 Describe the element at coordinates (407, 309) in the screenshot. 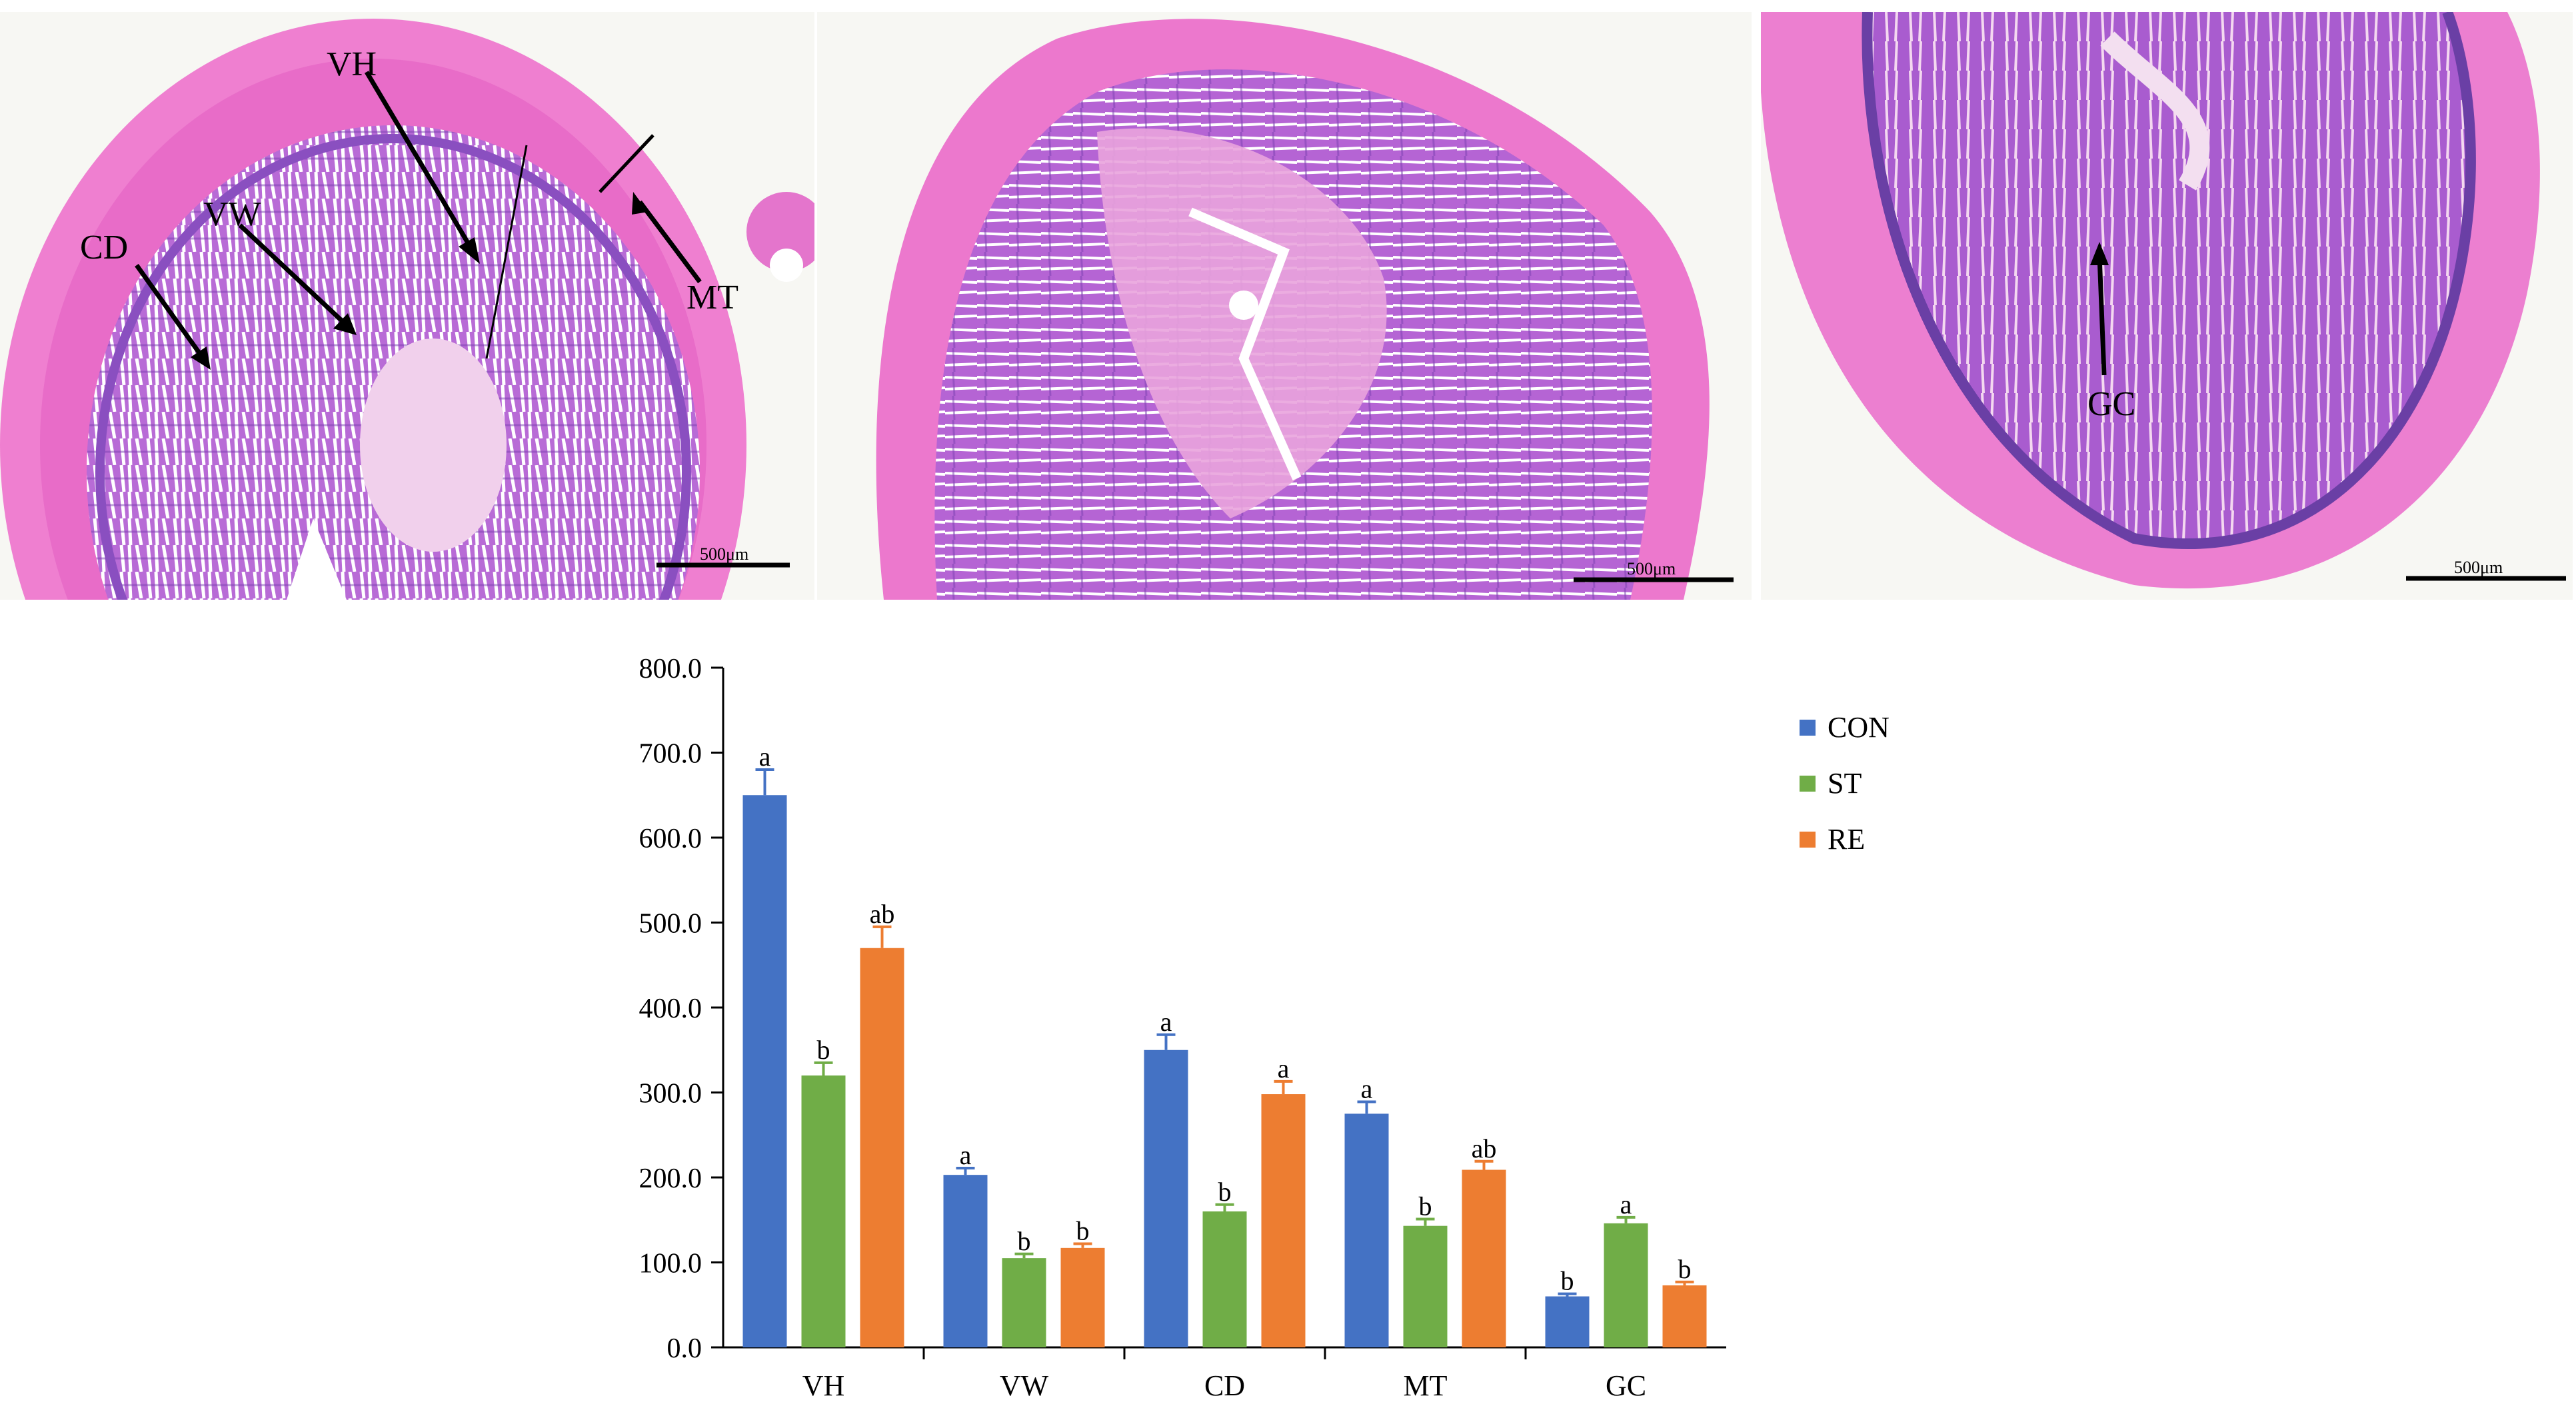

I see `histology-image-con: VH VW CD MT 500μm` at that location.